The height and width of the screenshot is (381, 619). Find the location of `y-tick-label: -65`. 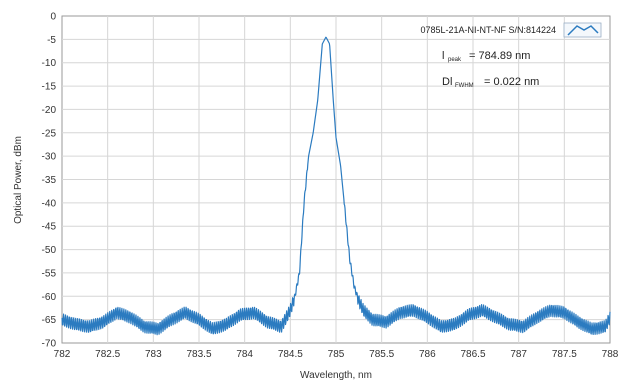

y-tick-label: -65 is located at coordinates (49, 320).